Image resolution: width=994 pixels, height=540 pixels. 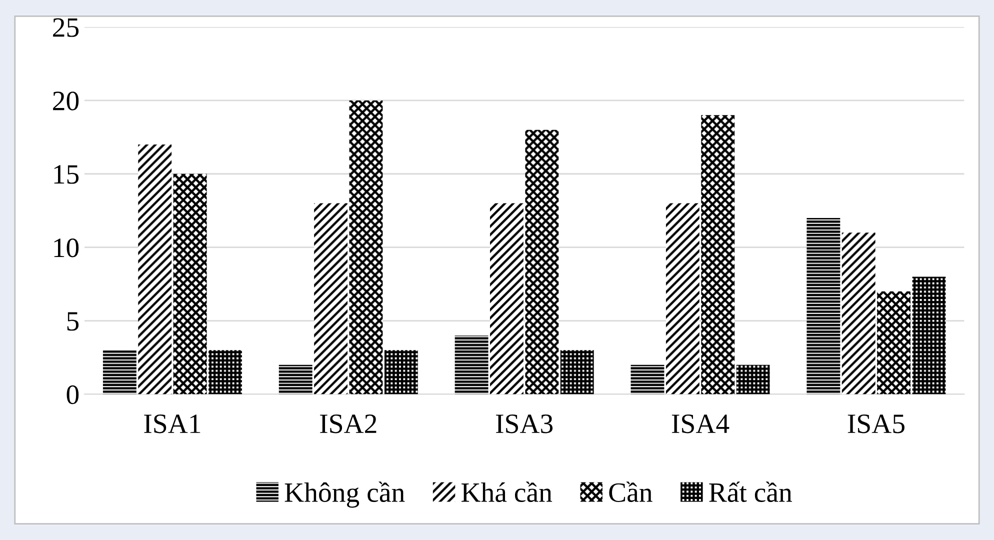 I want to click on legend-label: Không cần, so click(x=344, y=495).